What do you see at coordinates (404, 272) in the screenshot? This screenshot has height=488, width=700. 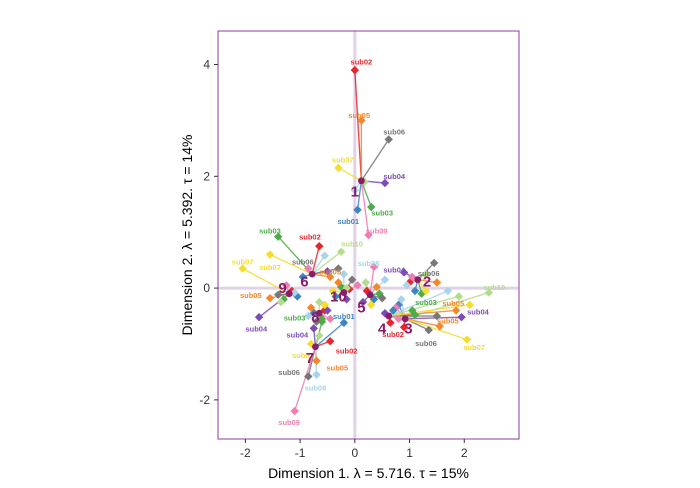 I see `point-2-sub04` at bounding box center [404, 272].